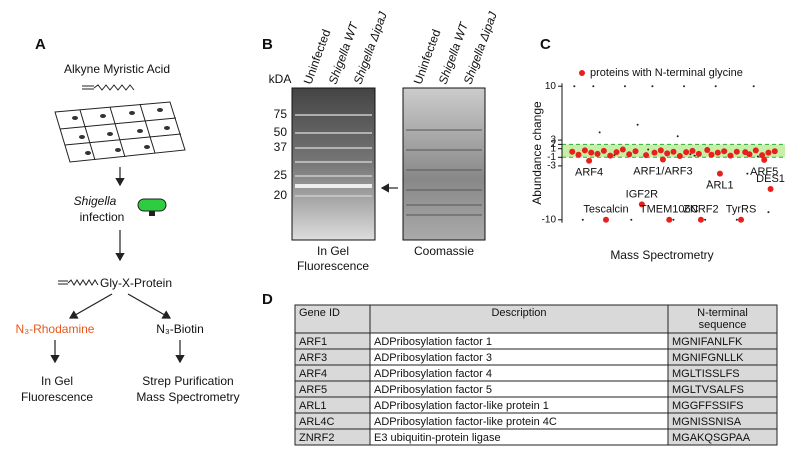 Image resolution: width=800 pixels, height=455 pixels. Describe the element at coordinates (707, 342) in the screenshot. I see `table-cell-text: MGNIFANLFK` at that location.